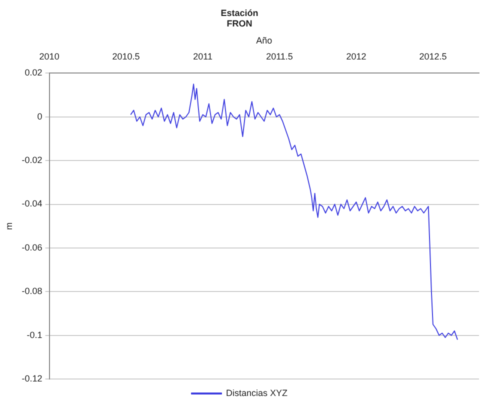  Describe the element at coordinates (239, 23) in the screenshot. I see `chart-subtitle: FRON` at that location.